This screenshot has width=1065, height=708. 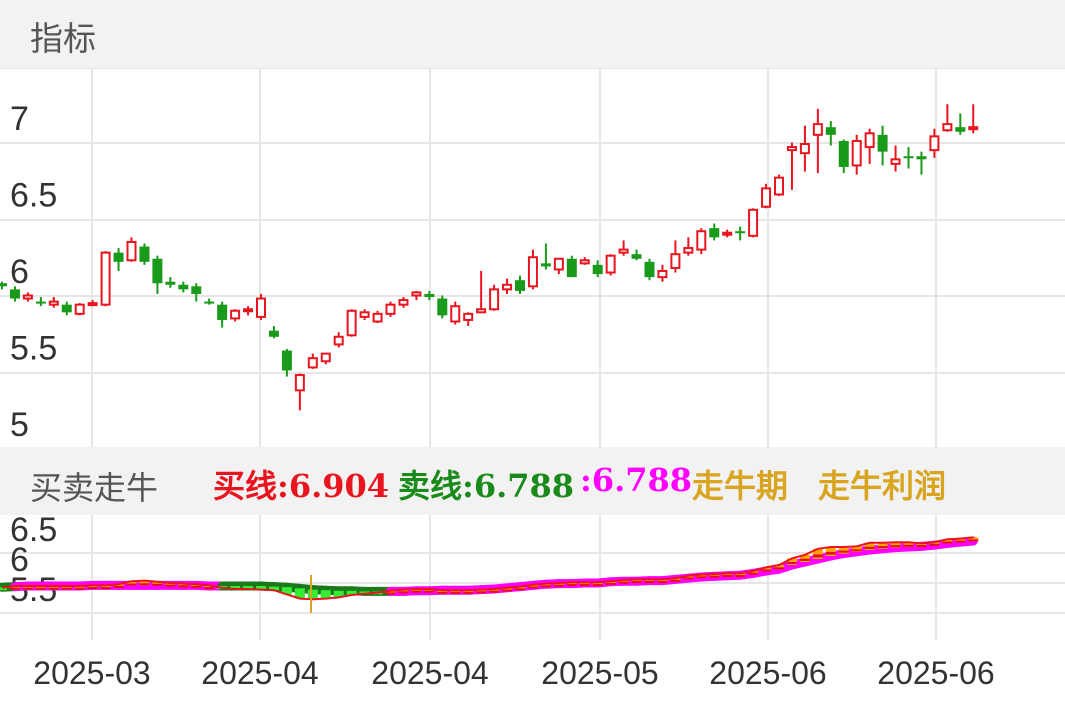 What do you see at coordinates (19, 272) in the screenshot?
I see `y-tick-label: 6` at bounding box center [19, 272].